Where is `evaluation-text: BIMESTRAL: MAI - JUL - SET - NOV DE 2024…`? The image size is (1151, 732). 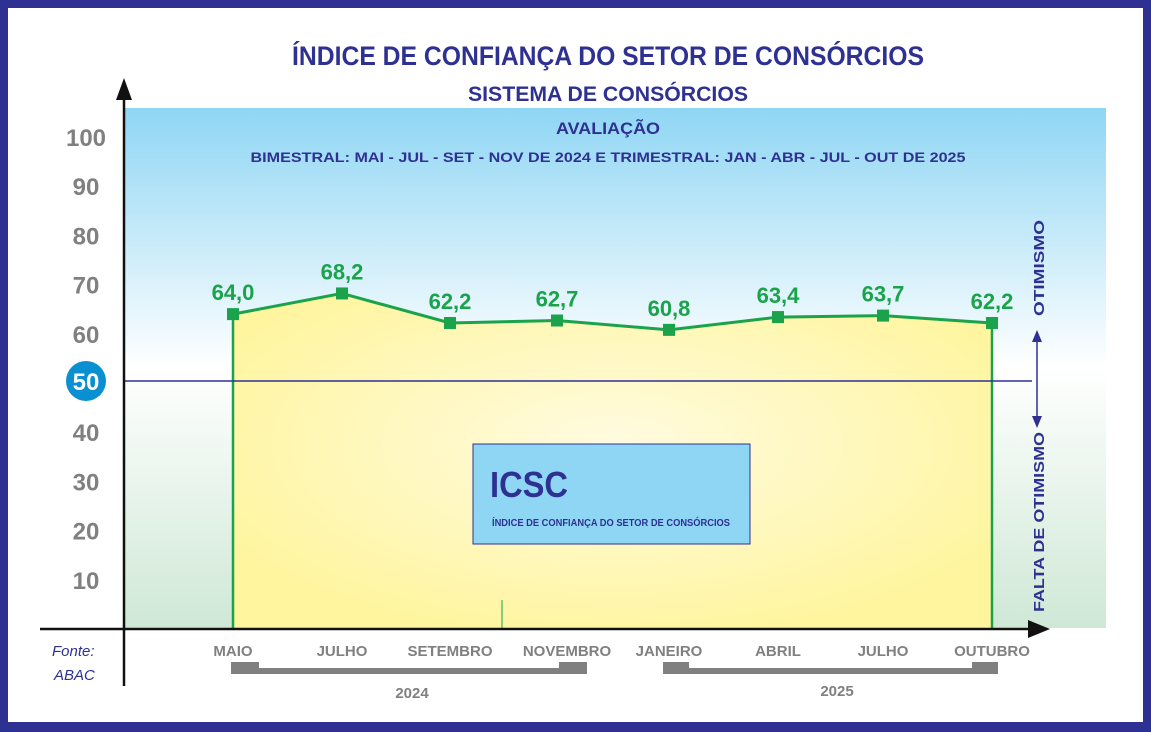
evaluation-text: BIMESTRAL: MAI - JUL - SET - NOV DE 2024… is located at coordinates (608, 157).